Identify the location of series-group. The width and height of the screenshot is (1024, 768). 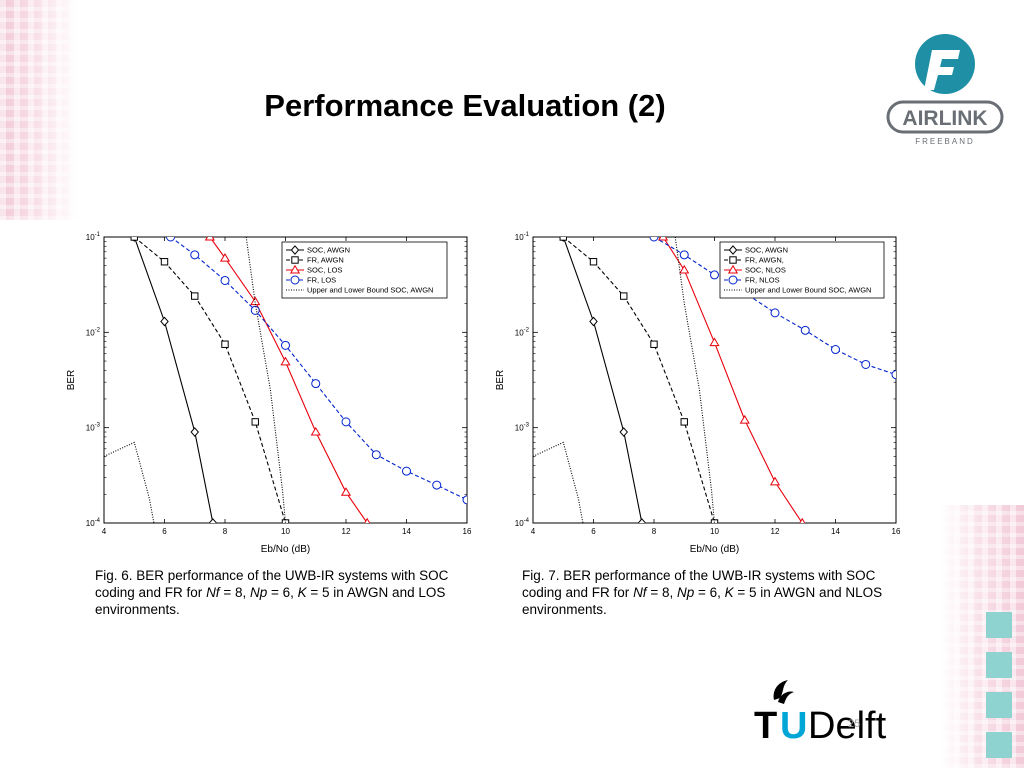
(714, 380).